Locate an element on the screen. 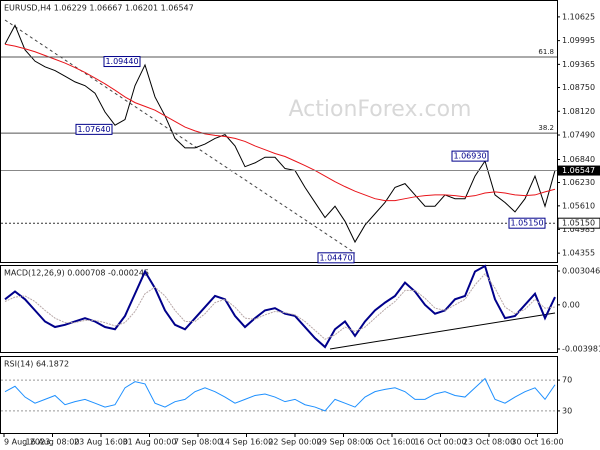  y-tick-label: 1.09365 is located at coordinates (578, 64).